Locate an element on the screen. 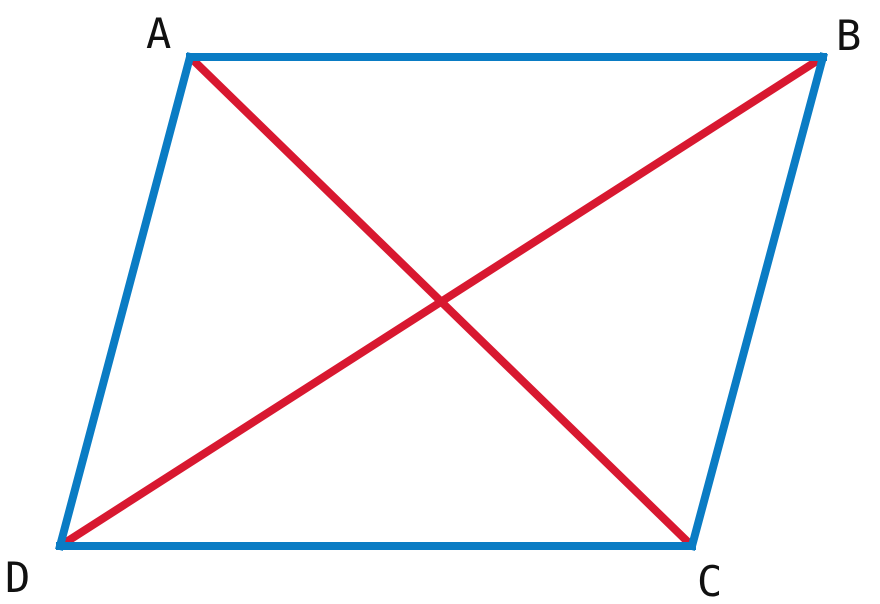 This screenshot has height=604, width=880. vertex-label-a: A is located at coordinates (158, 33).